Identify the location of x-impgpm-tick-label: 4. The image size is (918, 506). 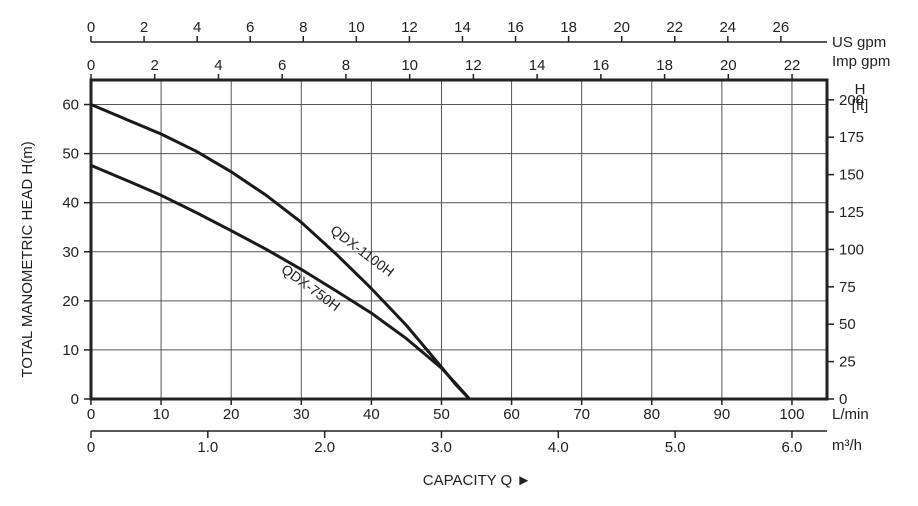
(218, 65).